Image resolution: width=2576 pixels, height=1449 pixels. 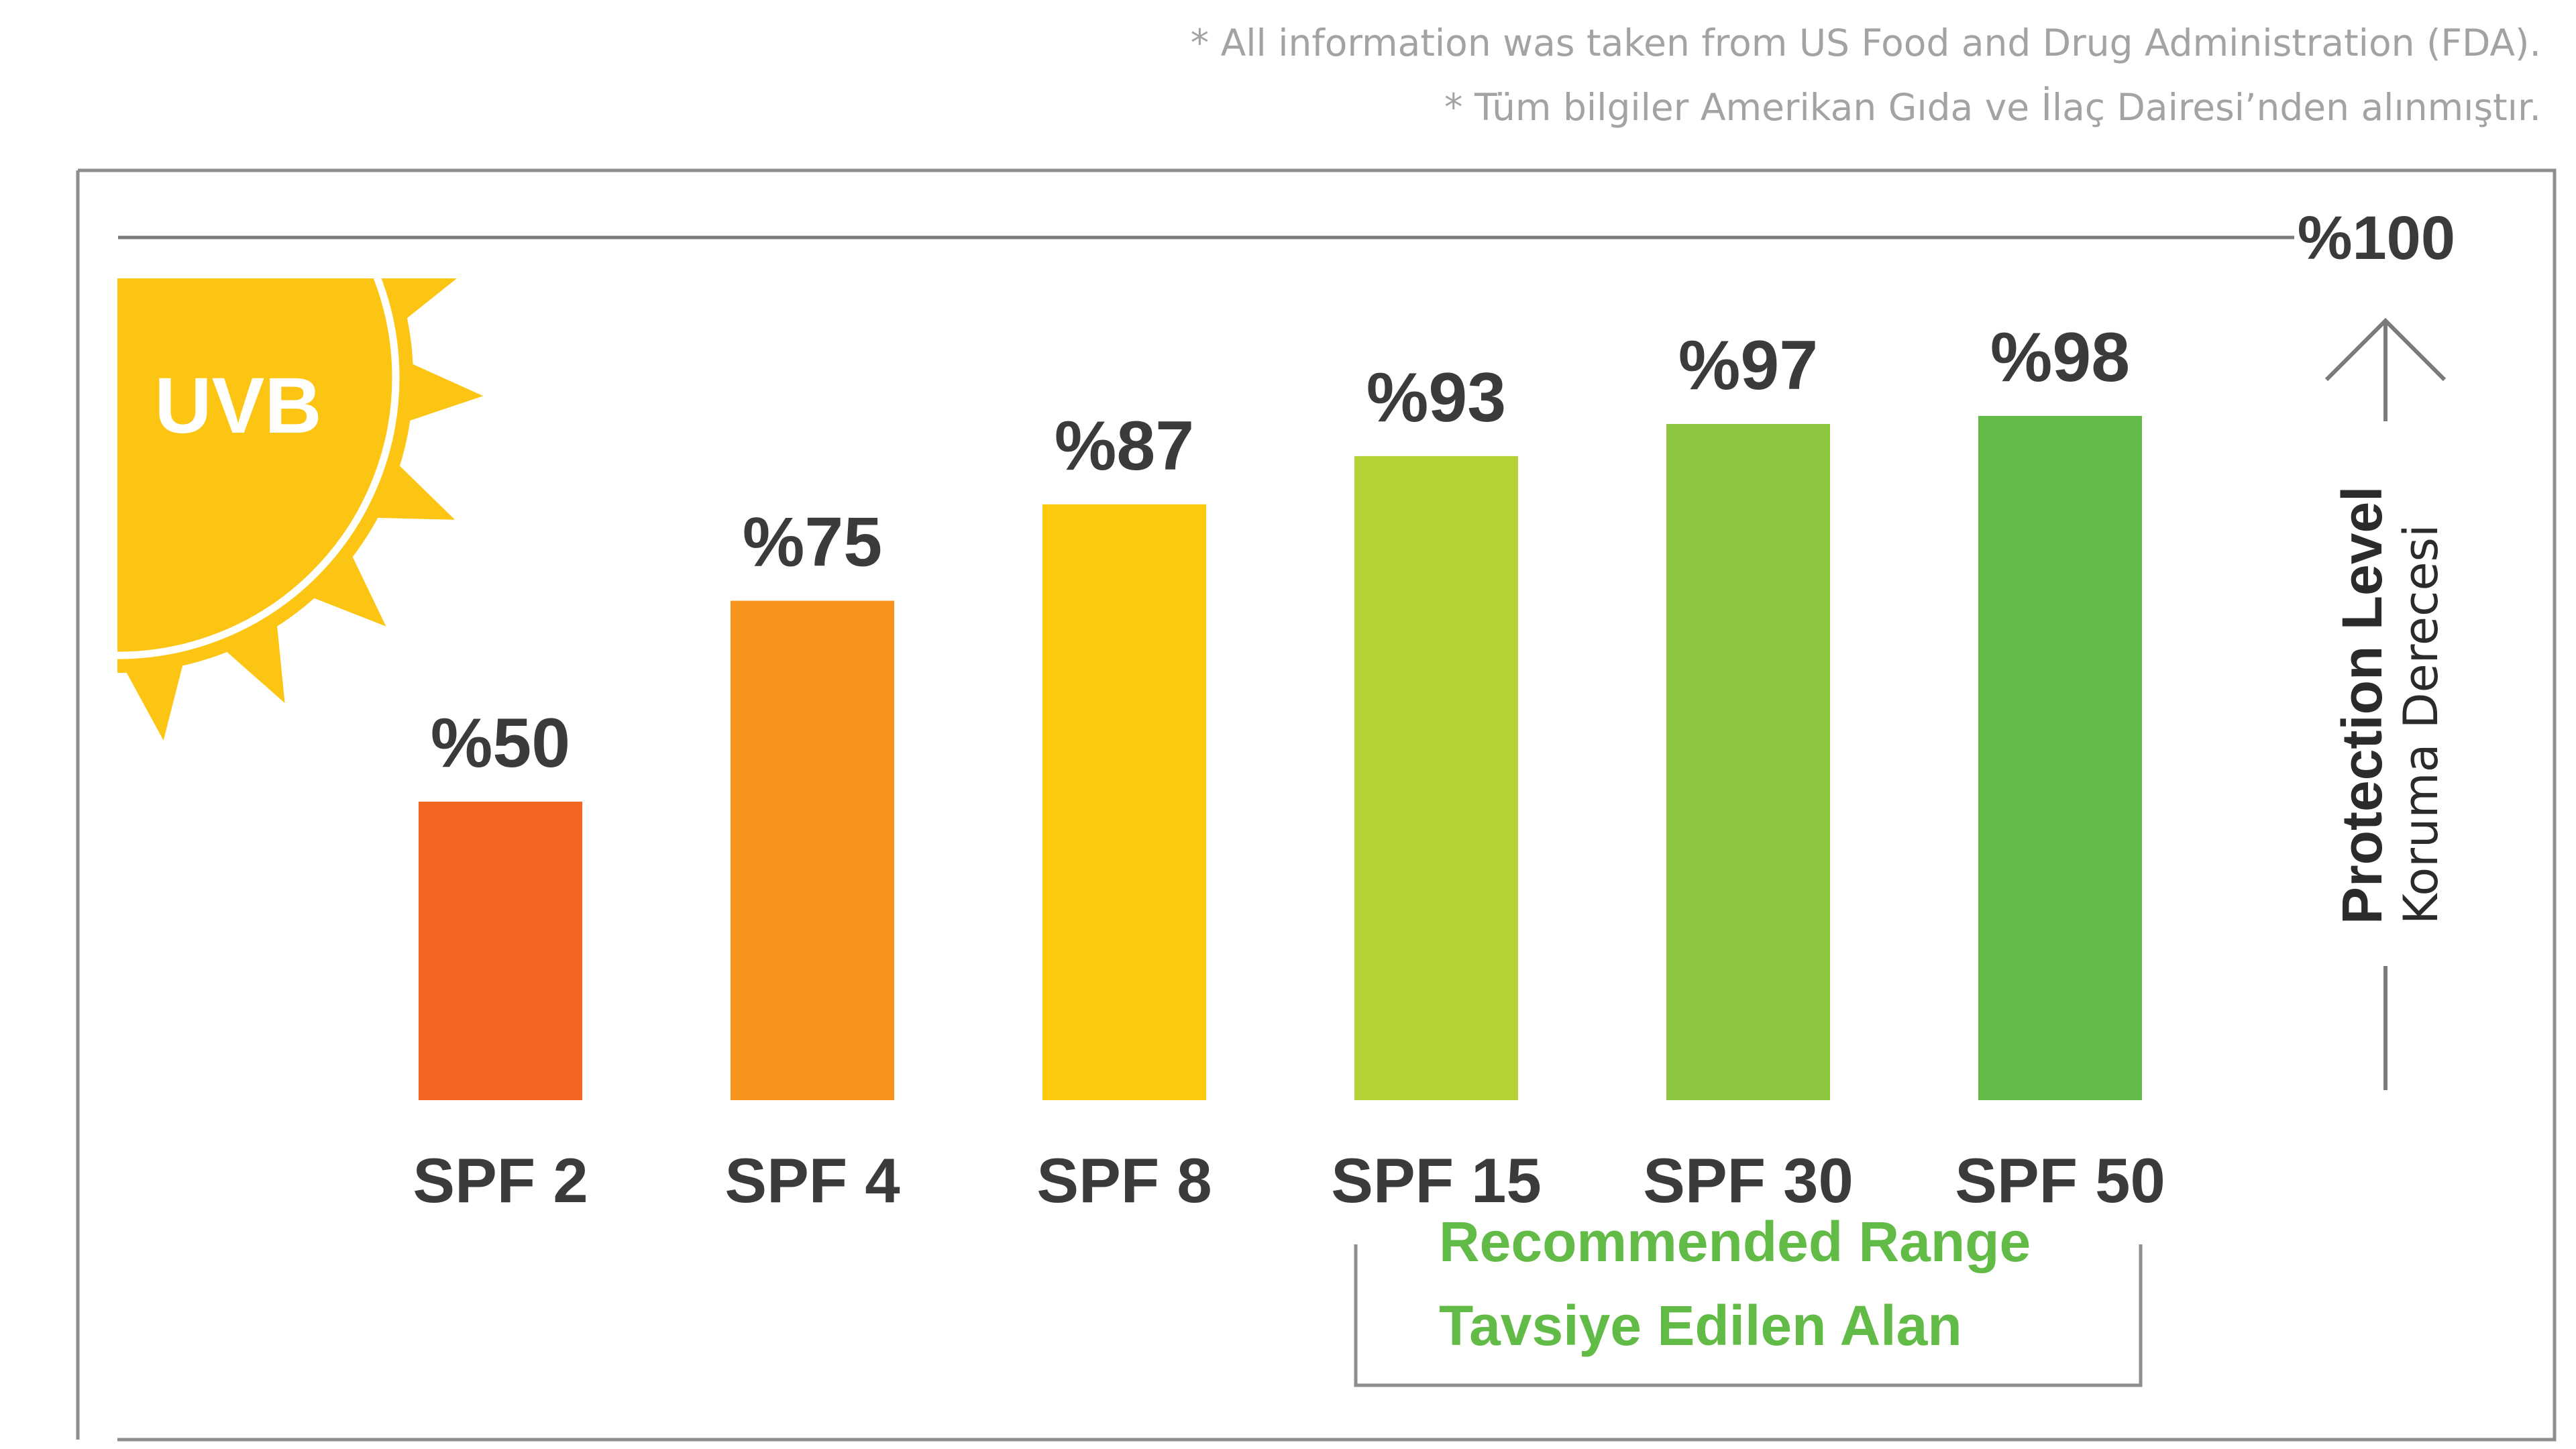 What do you see at coordinates (1124, 1180) in the screenshot?
I see `category-label: SPF 8` at bounding box center [1124, 1180].